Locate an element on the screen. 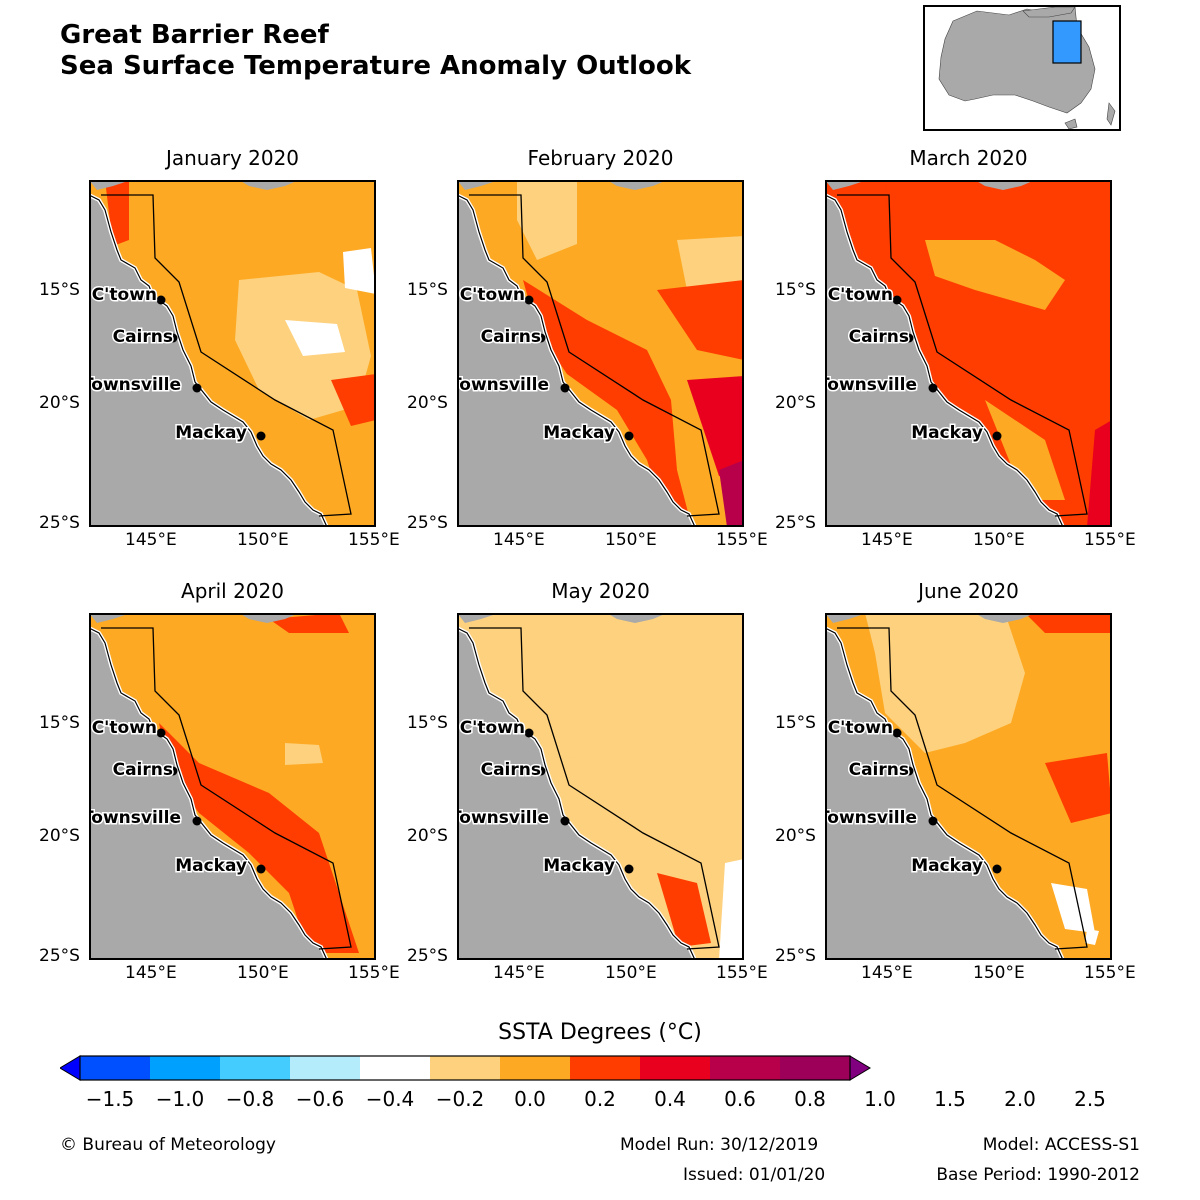 The height and width of the screenshot is (1200, 1200). colorbar-tick-label: 0.8 is located at coordinates (810, 1099).